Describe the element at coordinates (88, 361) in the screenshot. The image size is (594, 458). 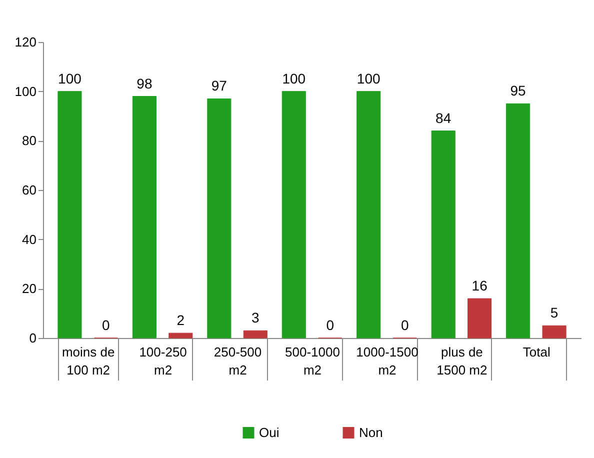
I see `x-tick-label: moins de 100 m2` at that location.